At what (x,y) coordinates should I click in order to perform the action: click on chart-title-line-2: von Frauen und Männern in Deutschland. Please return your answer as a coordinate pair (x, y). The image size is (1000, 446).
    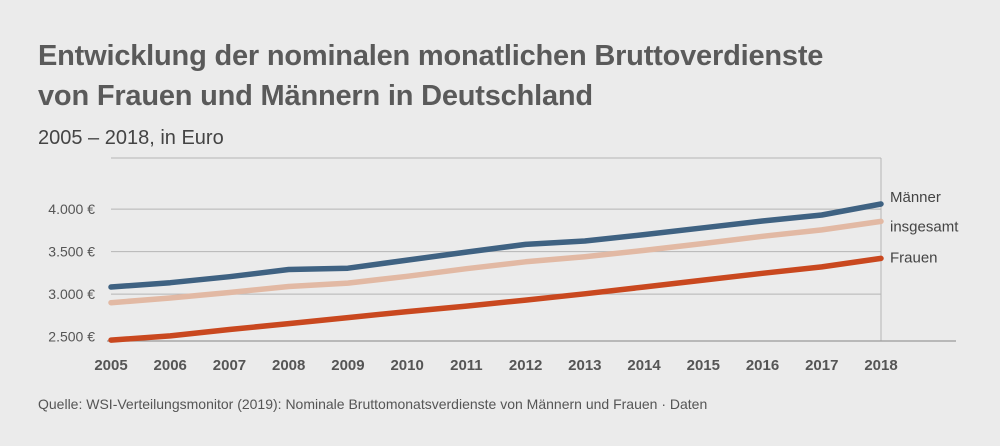
    Looking at the image, I should click on (315, 96).